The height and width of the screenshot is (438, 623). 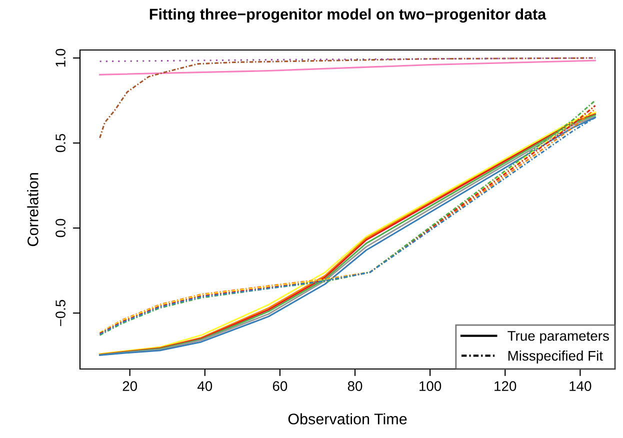 I want to click on y-tick-label: −0.5, so click(x=61, y=313).